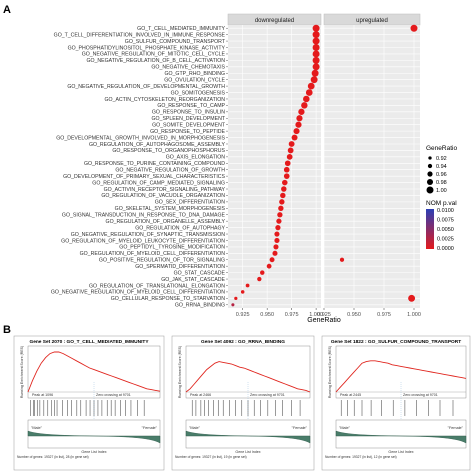 The width and height of the screenshot is (474, 474). What do you see at coordinates (188, 113) in the screenshot?
I see `term-label: GO_RESPONSE_TO_INSULIN` at bounding box center [188, 113].